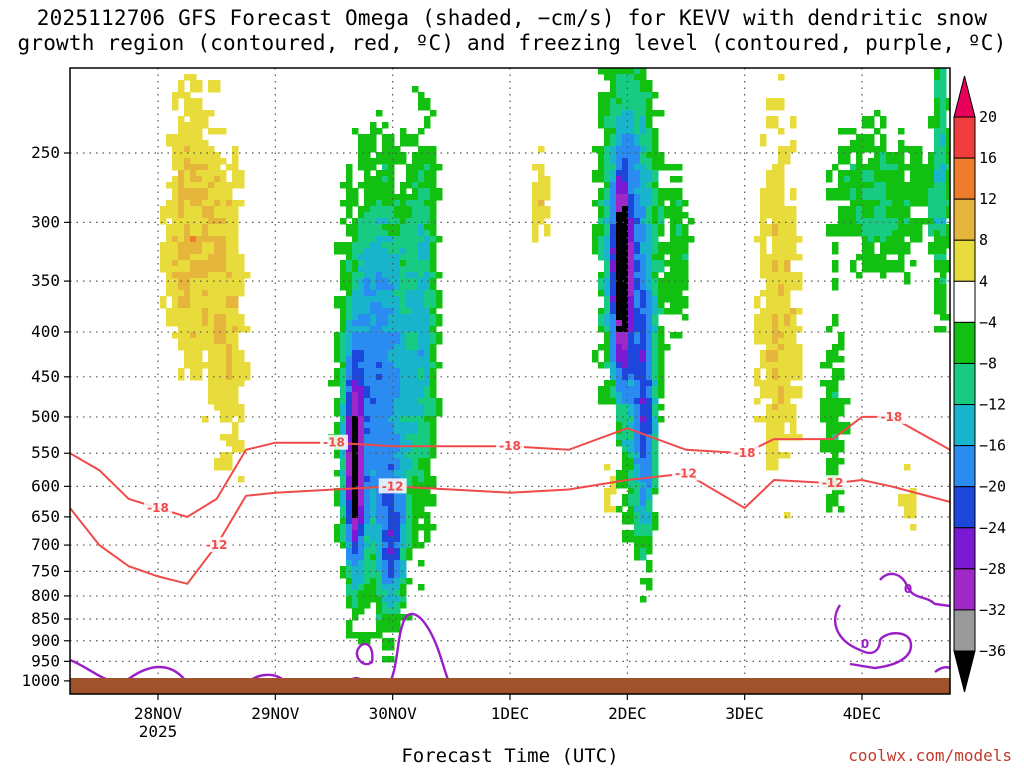  Describe the element at coordinates (964, 219) in the screenshot. I see `colorbar-segment` at that location.